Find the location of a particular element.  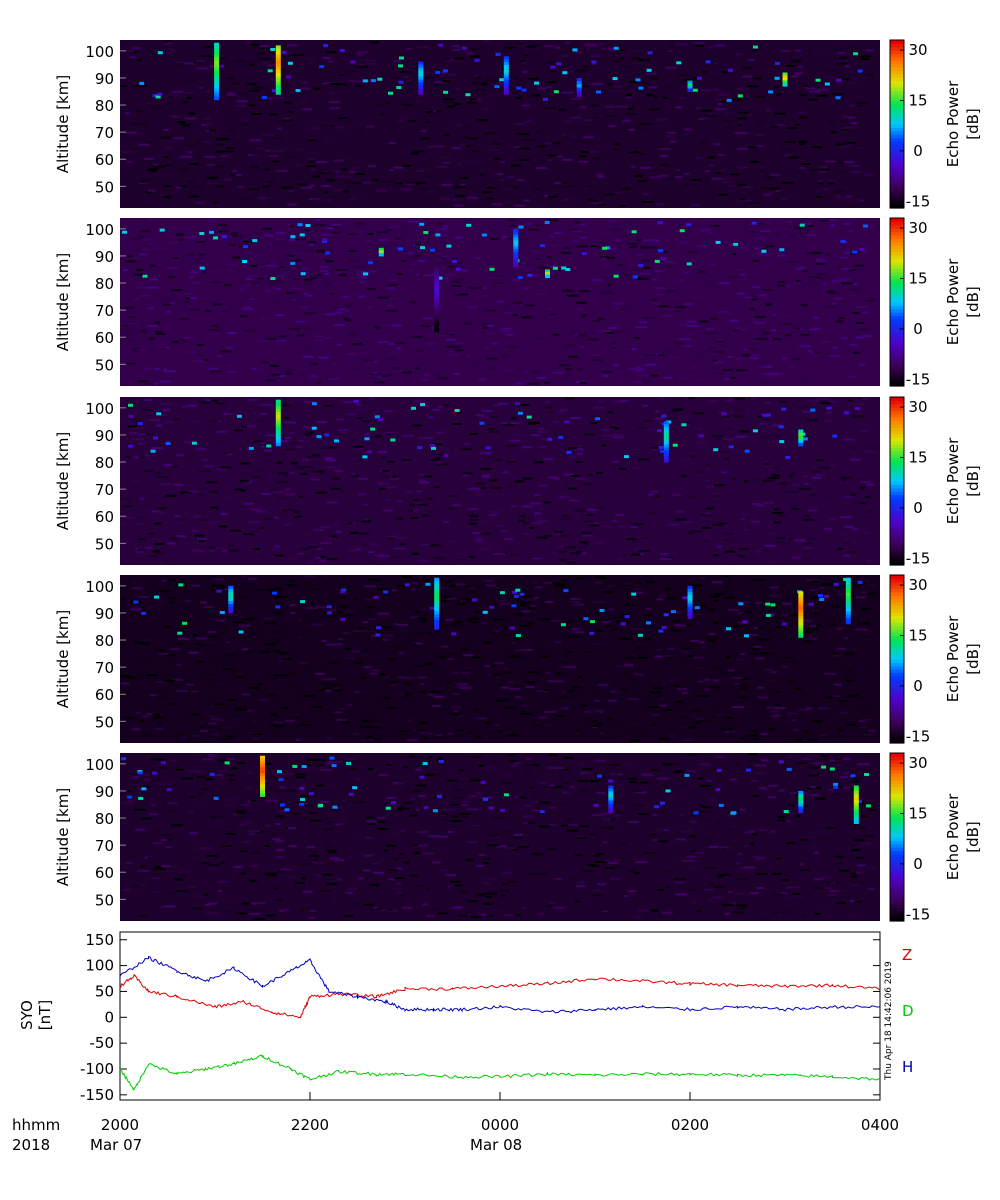

y-tick-label: 60 is located at coordinates (104, 695).